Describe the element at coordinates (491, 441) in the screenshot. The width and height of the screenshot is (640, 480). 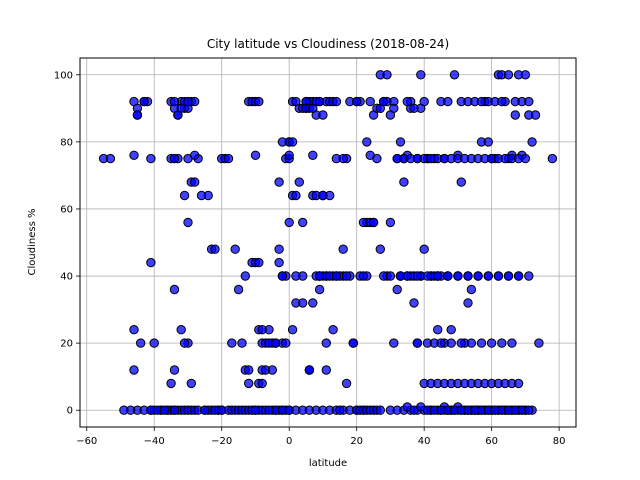
I see `x-tick-label: 60` at that location.